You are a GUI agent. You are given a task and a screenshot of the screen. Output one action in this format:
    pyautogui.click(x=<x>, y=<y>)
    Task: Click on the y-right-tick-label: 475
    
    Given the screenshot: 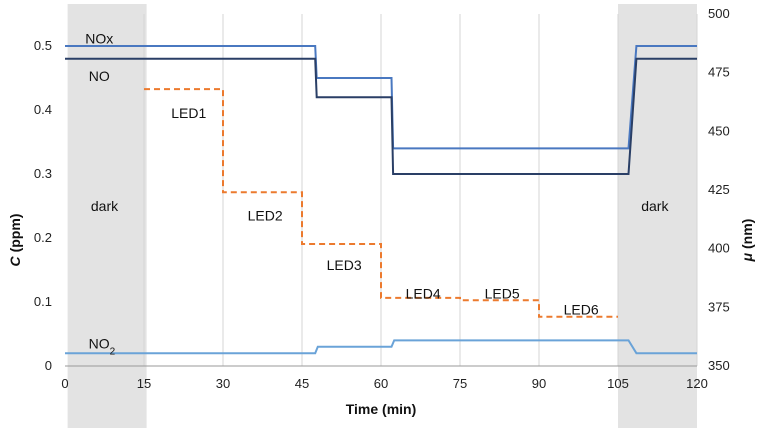 What is the action you would take?
    pyautogui.click(x=719, y=72)
    